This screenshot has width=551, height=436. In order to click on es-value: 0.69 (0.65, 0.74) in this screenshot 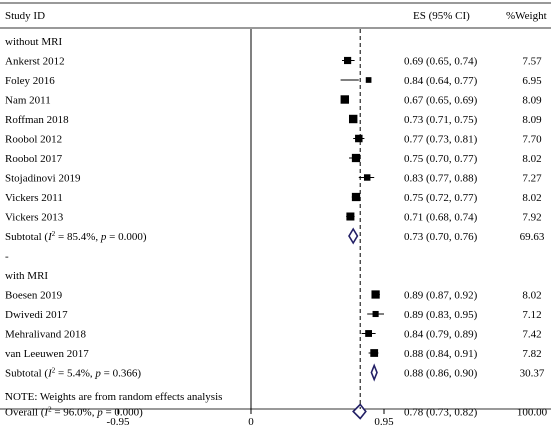, I will do `click(441, 62)`.